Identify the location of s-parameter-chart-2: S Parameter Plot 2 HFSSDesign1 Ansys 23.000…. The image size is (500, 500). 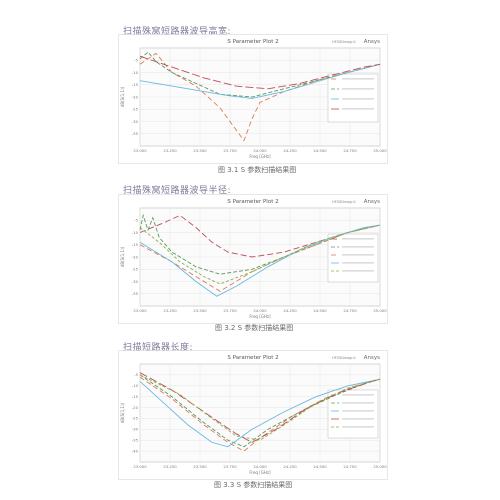
(253, 259).